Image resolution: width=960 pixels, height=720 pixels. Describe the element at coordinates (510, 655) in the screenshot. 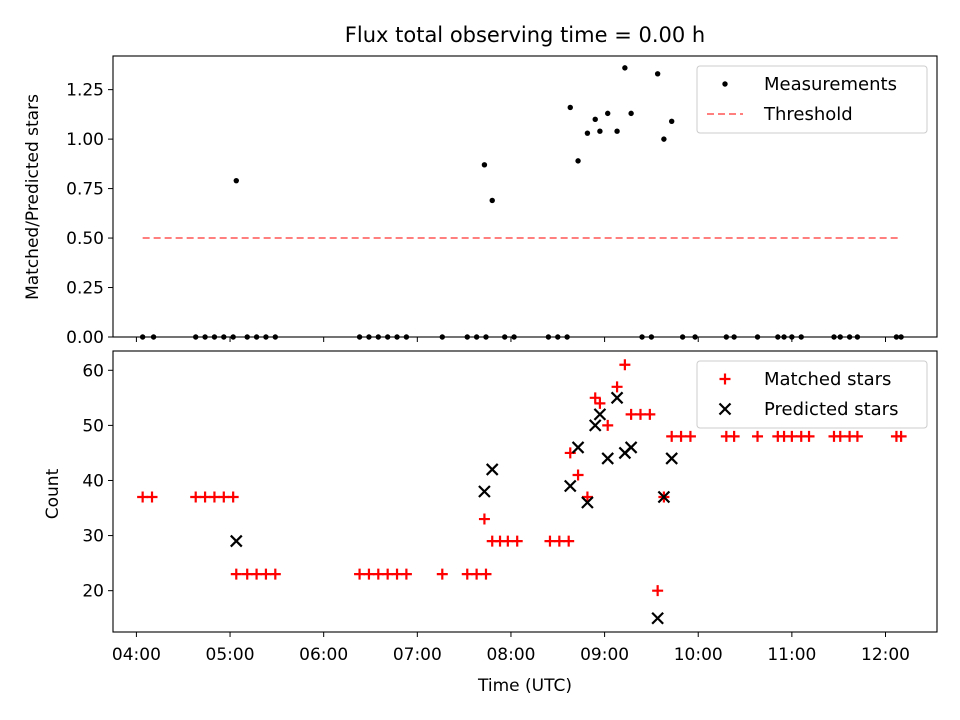

I see `bottom-x-tick-label: 08:00` at that location.